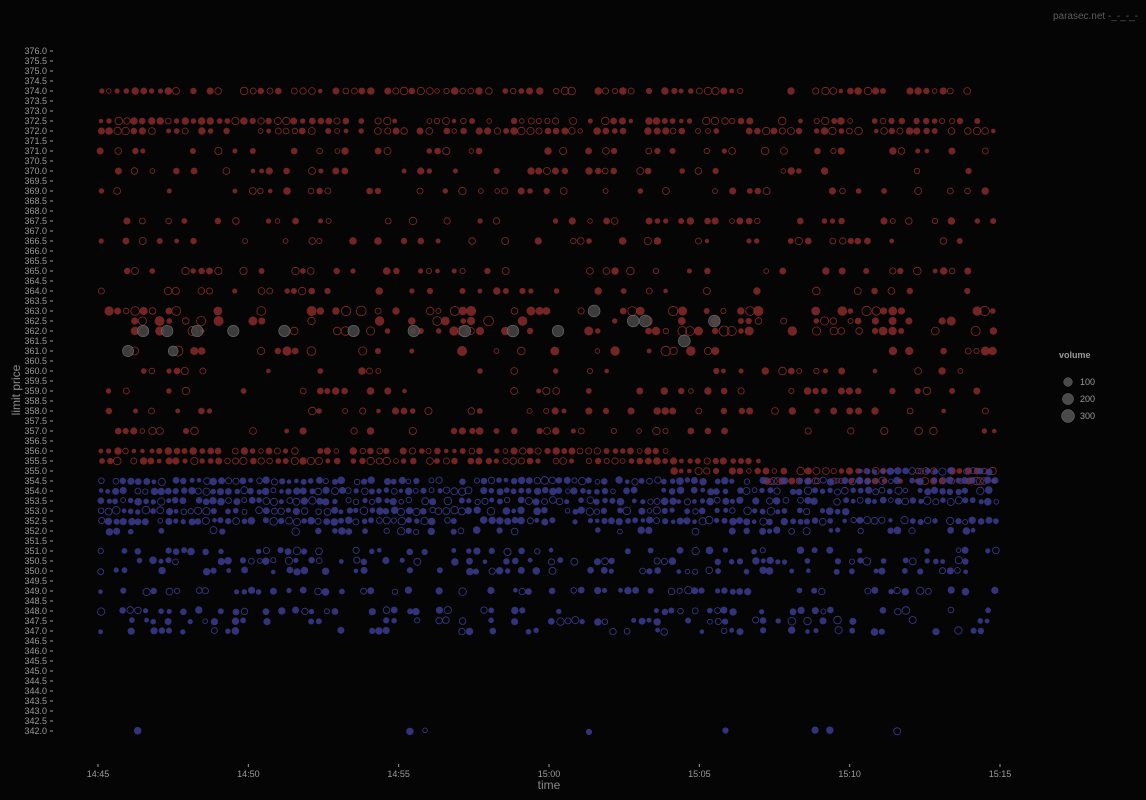 The image size is (1146, 800). What do you see at coordinates (35, 481) in the screenshot?
I see `y-tick-label: 354.5` at bounding box center [35, 481].